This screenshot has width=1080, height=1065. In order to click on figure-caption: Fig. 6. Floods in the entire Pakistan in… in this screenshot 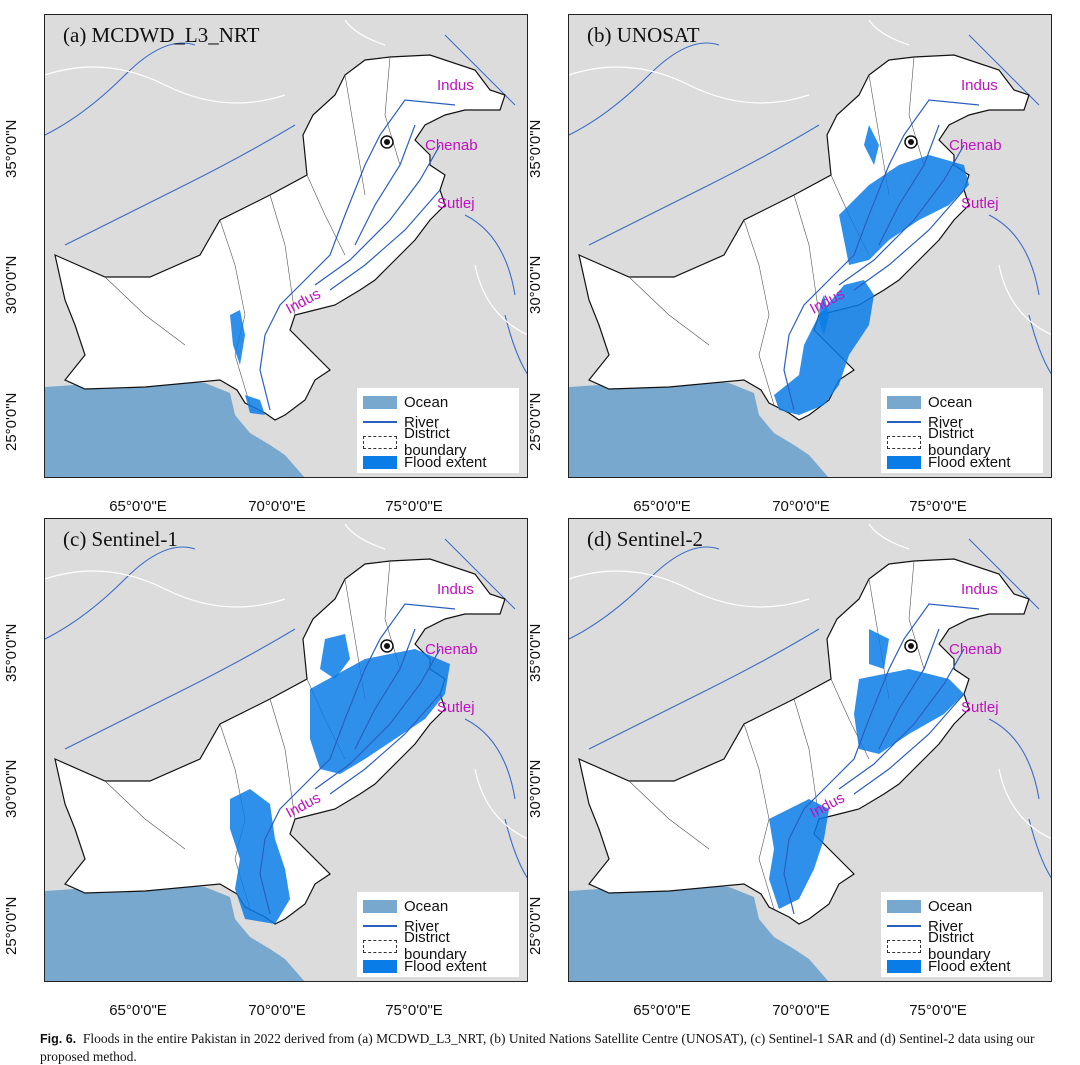, I will do `click(555, 1047)`.